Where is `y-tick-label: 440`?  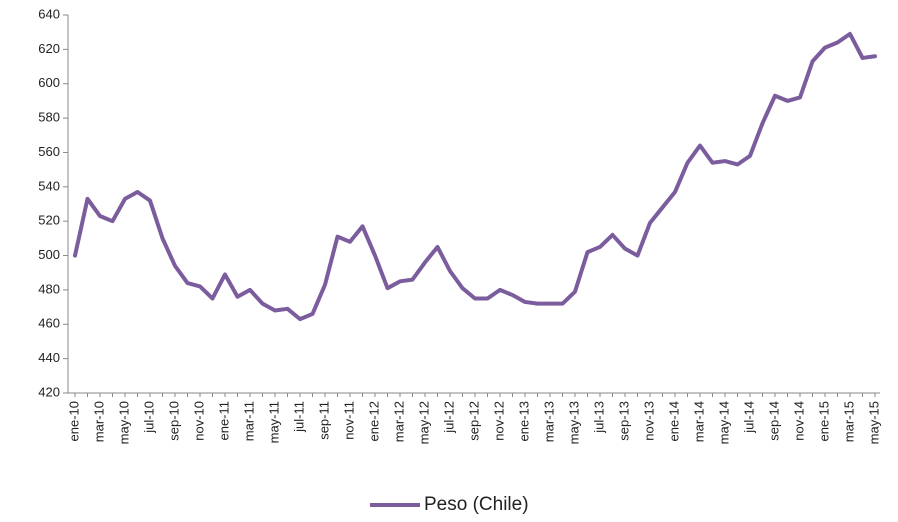 y-tick-label: 440 is located at coordinates (49, 357).